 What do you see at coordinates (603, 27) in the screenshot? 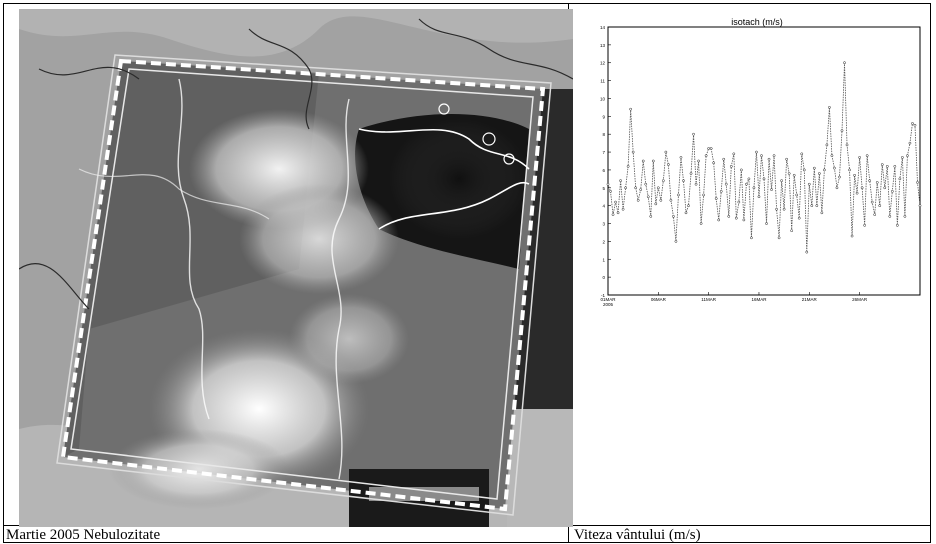
I see `y-tick-label: 14` at bounding box center [603, 27].